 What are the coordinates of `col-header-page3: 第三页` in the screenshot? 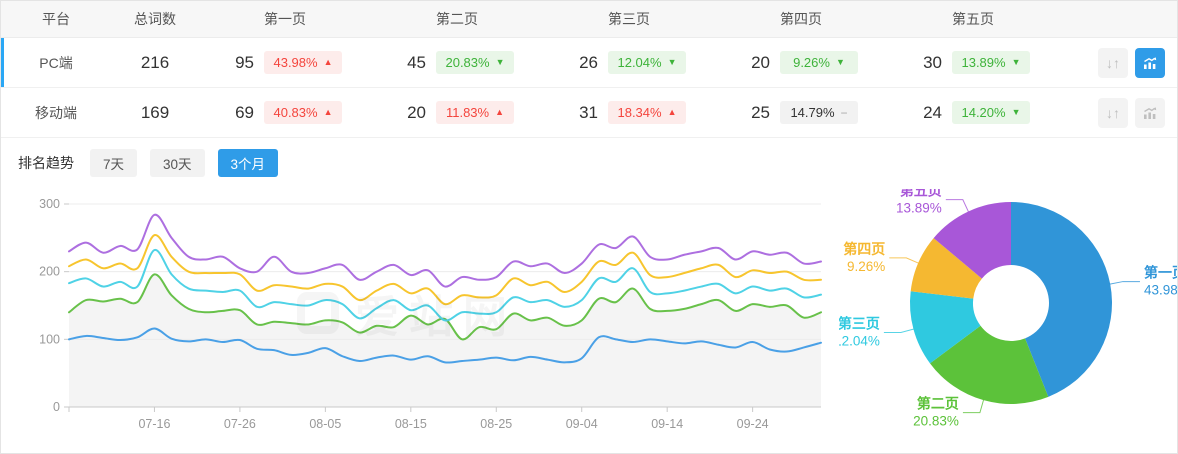 It's located at (629, 19).